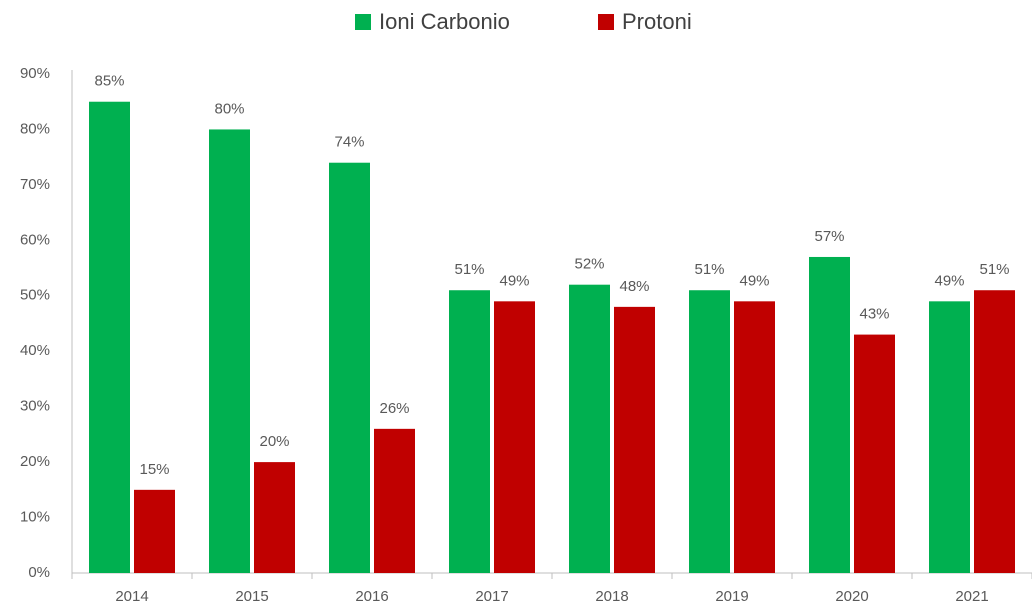 This screenshot has height=608, width=1032. I want to click on y-tick-label: 80%, so click(35, 128).